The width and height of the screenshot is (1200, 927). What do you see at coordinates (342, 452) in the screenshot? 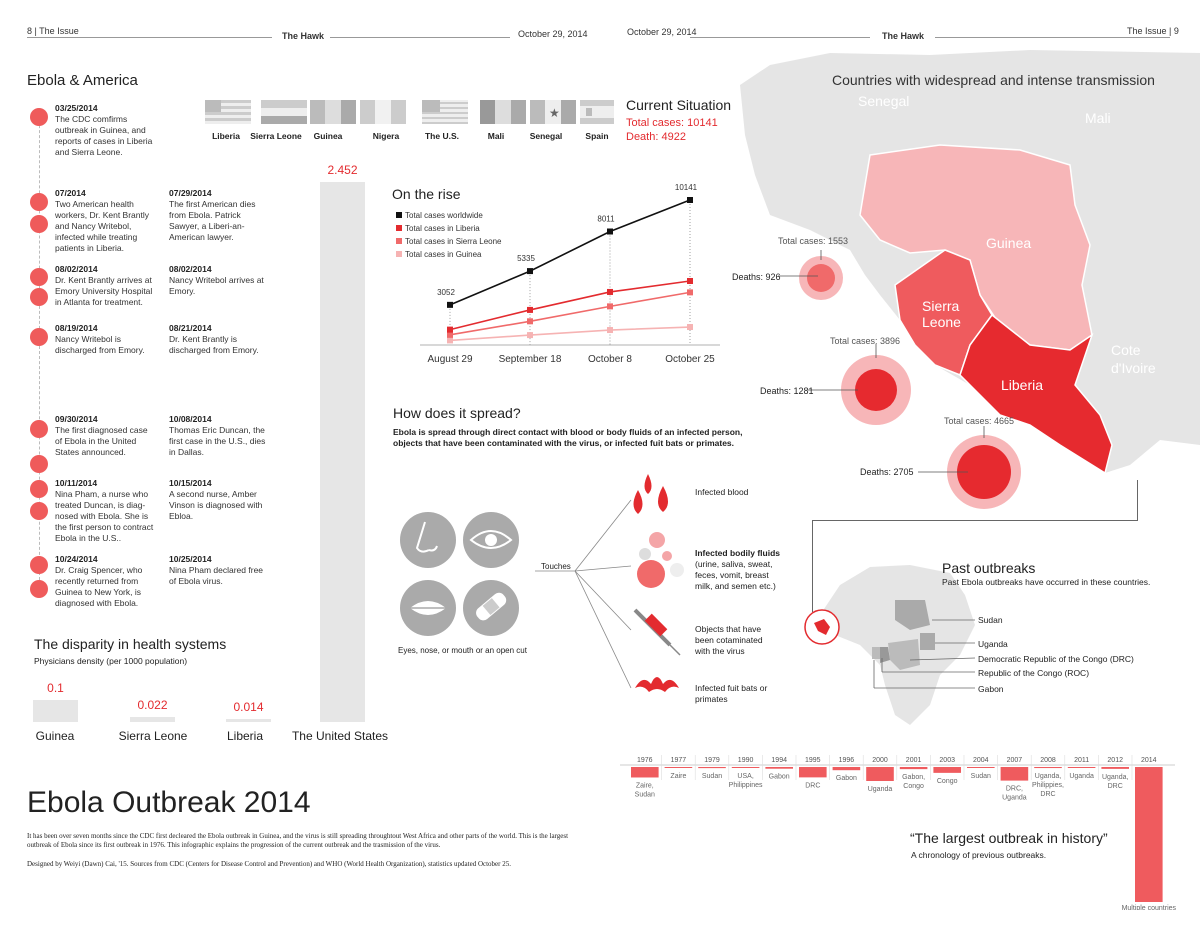
I see `disparity-bar` at bounding box center [342, 452].